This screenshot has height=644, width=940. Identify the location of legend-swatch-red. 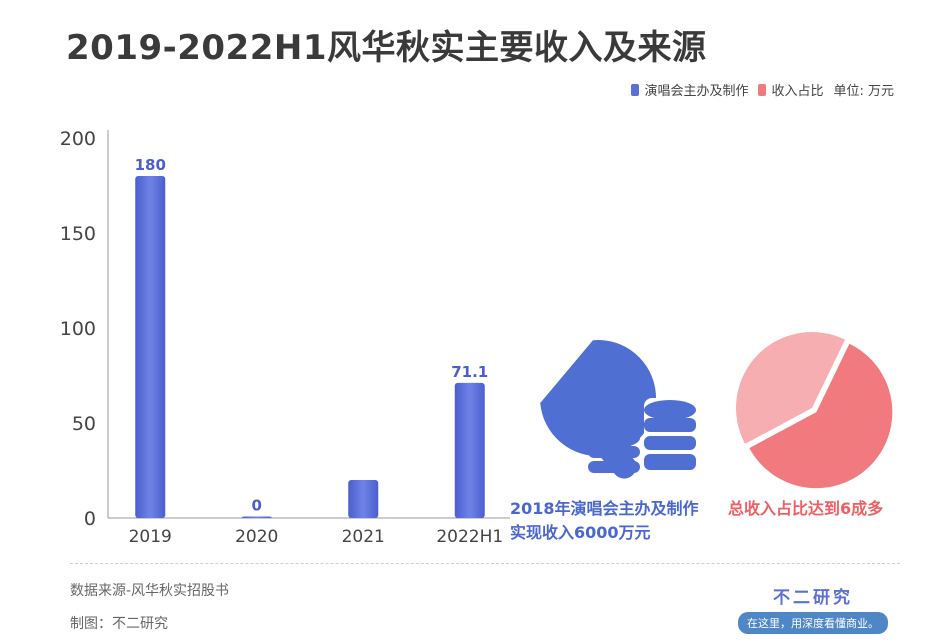
(762, 89).